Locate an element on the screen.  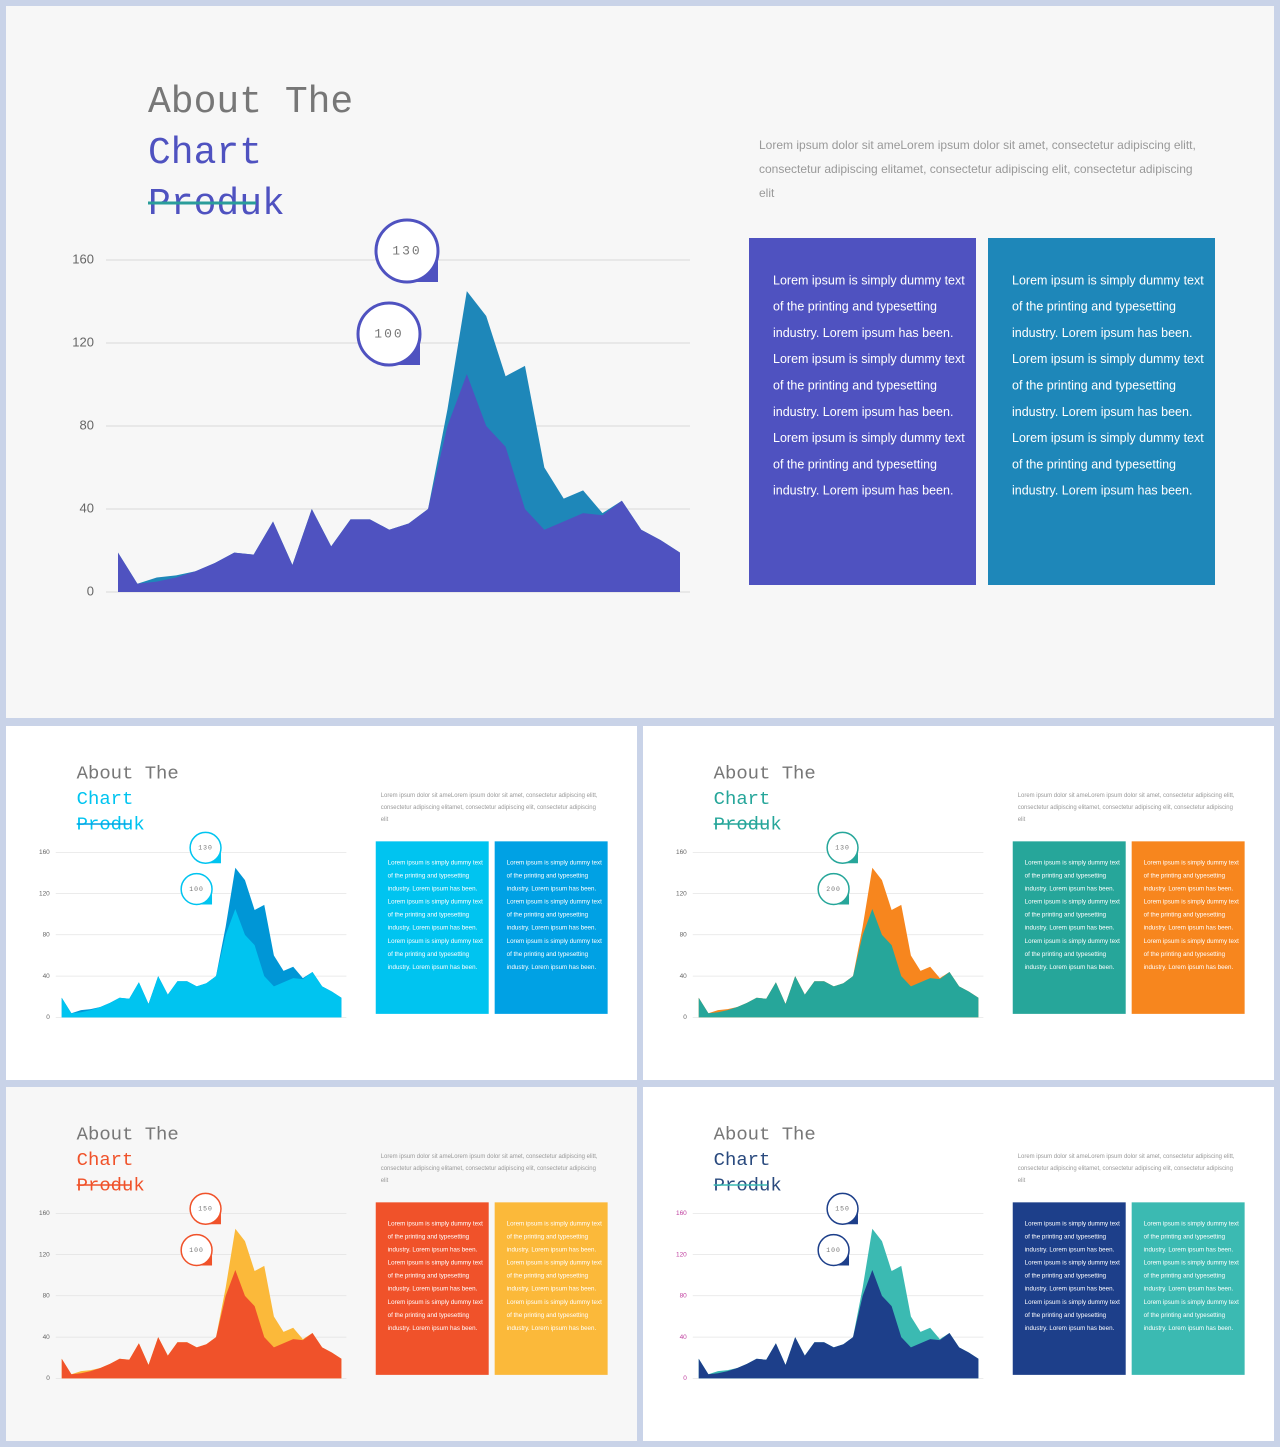
callout-label: 200 is located at coordinates (833, 889).